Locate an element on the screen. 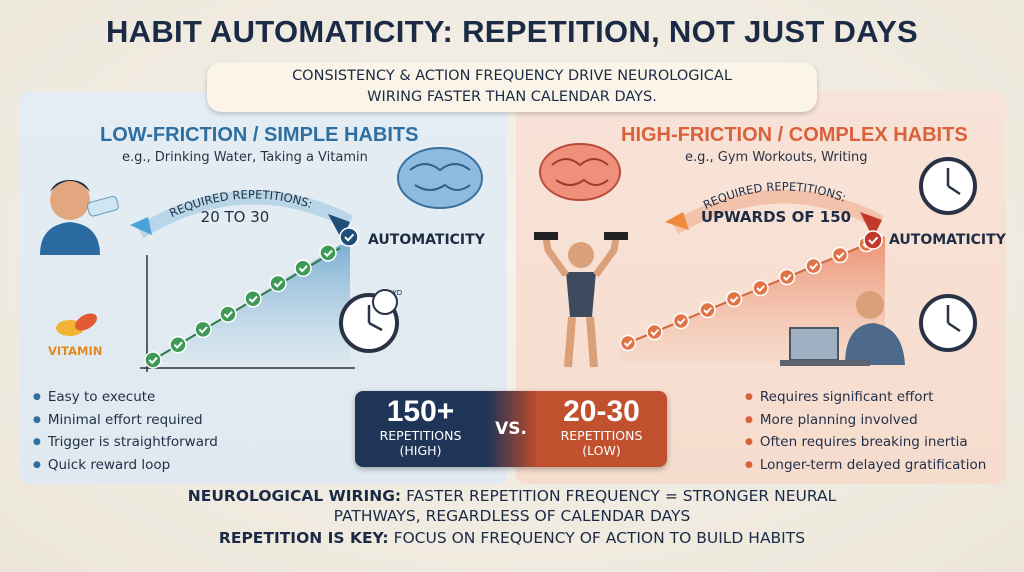  comparison-number: 20-30 is located at coordinates (601, 411).